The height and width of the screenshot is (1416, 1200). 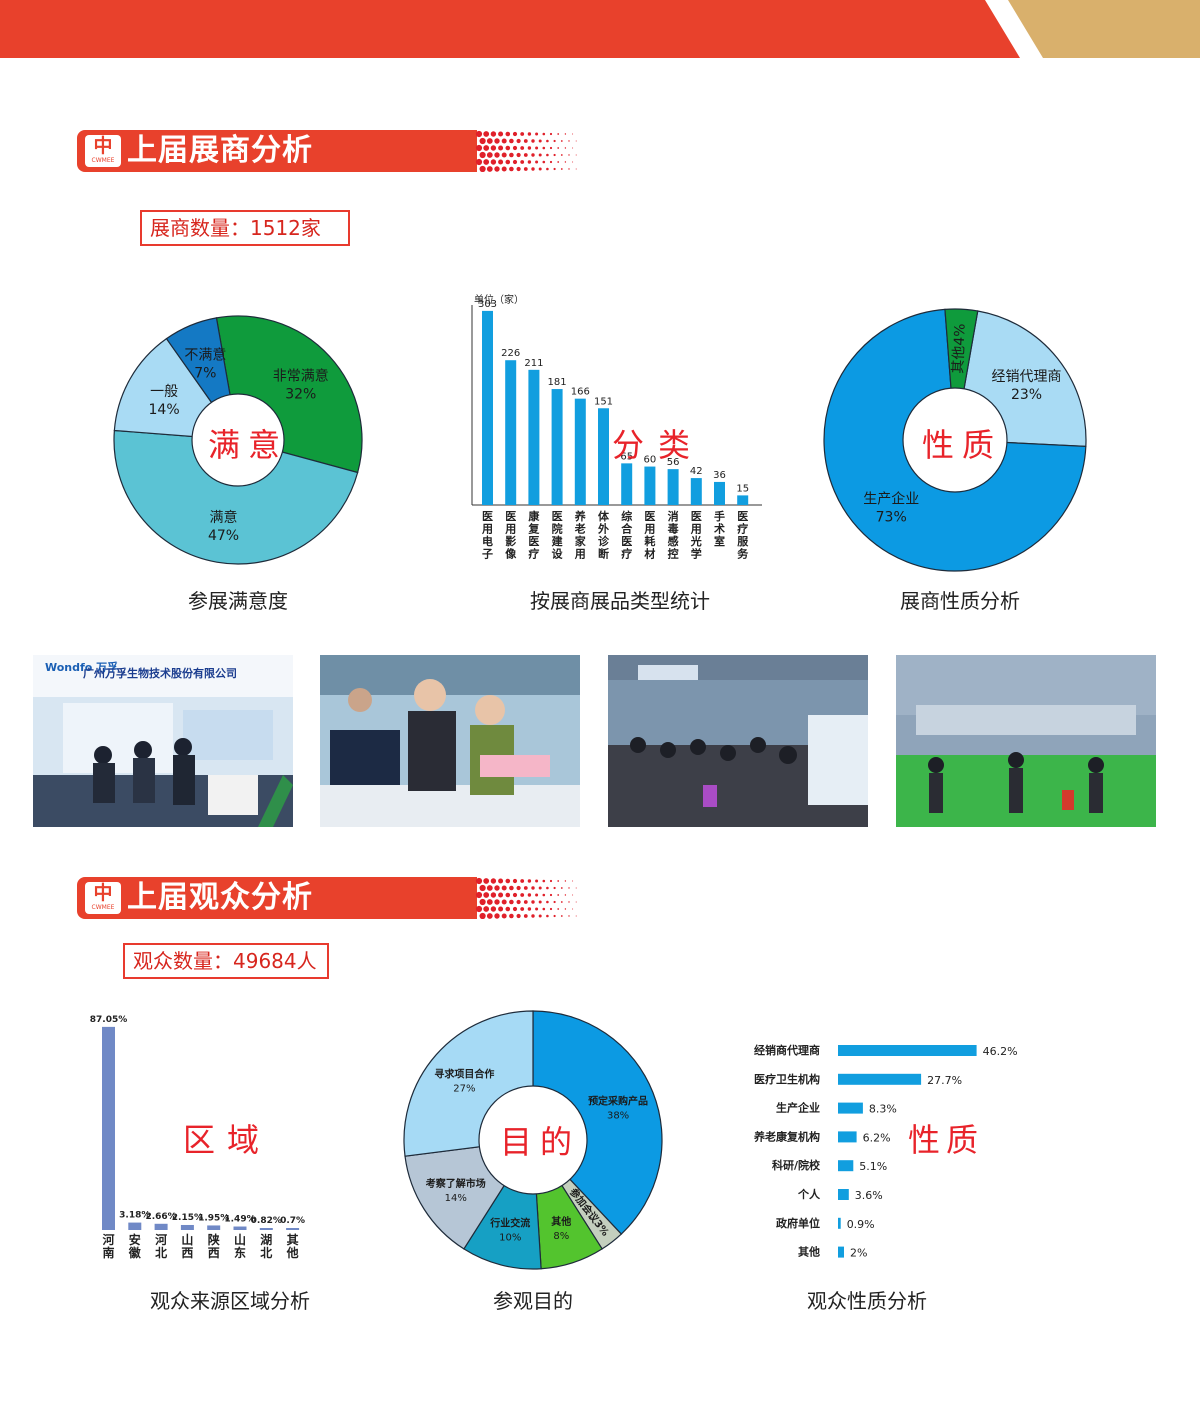 I want to click on category-label-6: 医, so click(x=626, y=541).